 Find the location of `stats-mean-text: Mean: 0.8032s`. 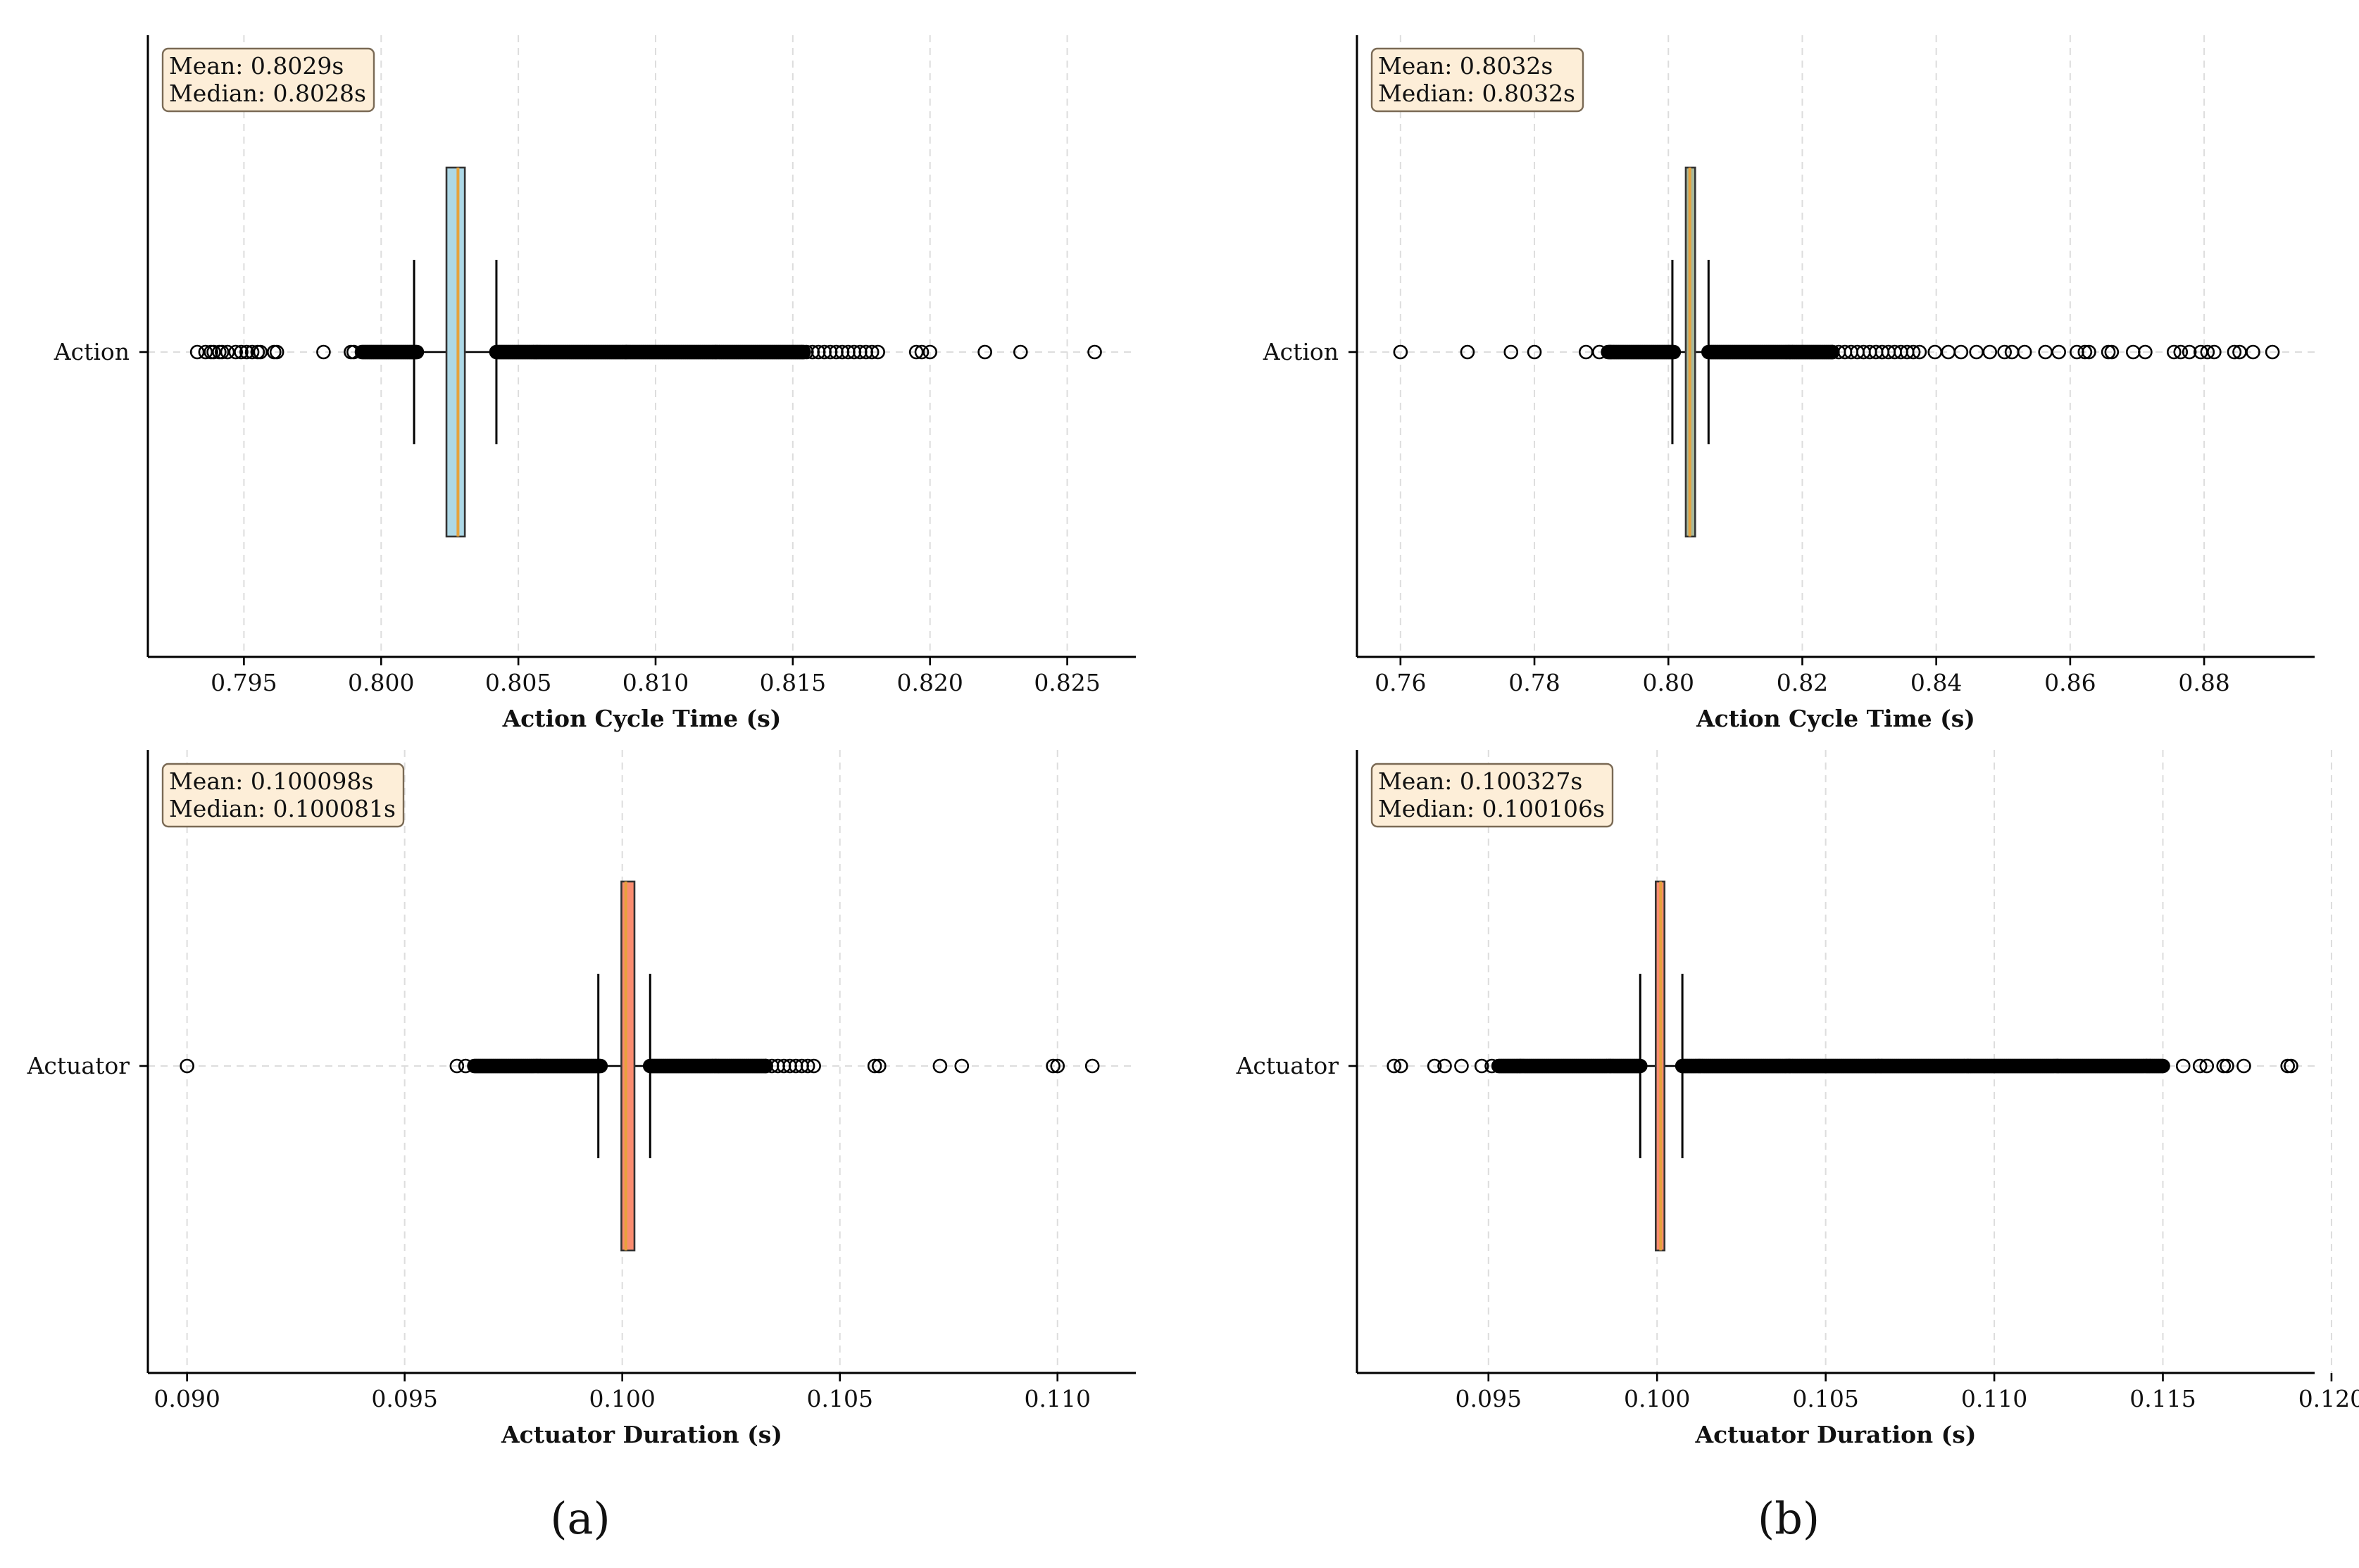

stats-mean-text: Mean: 0.8032s is located at coordinates (1465, 66).